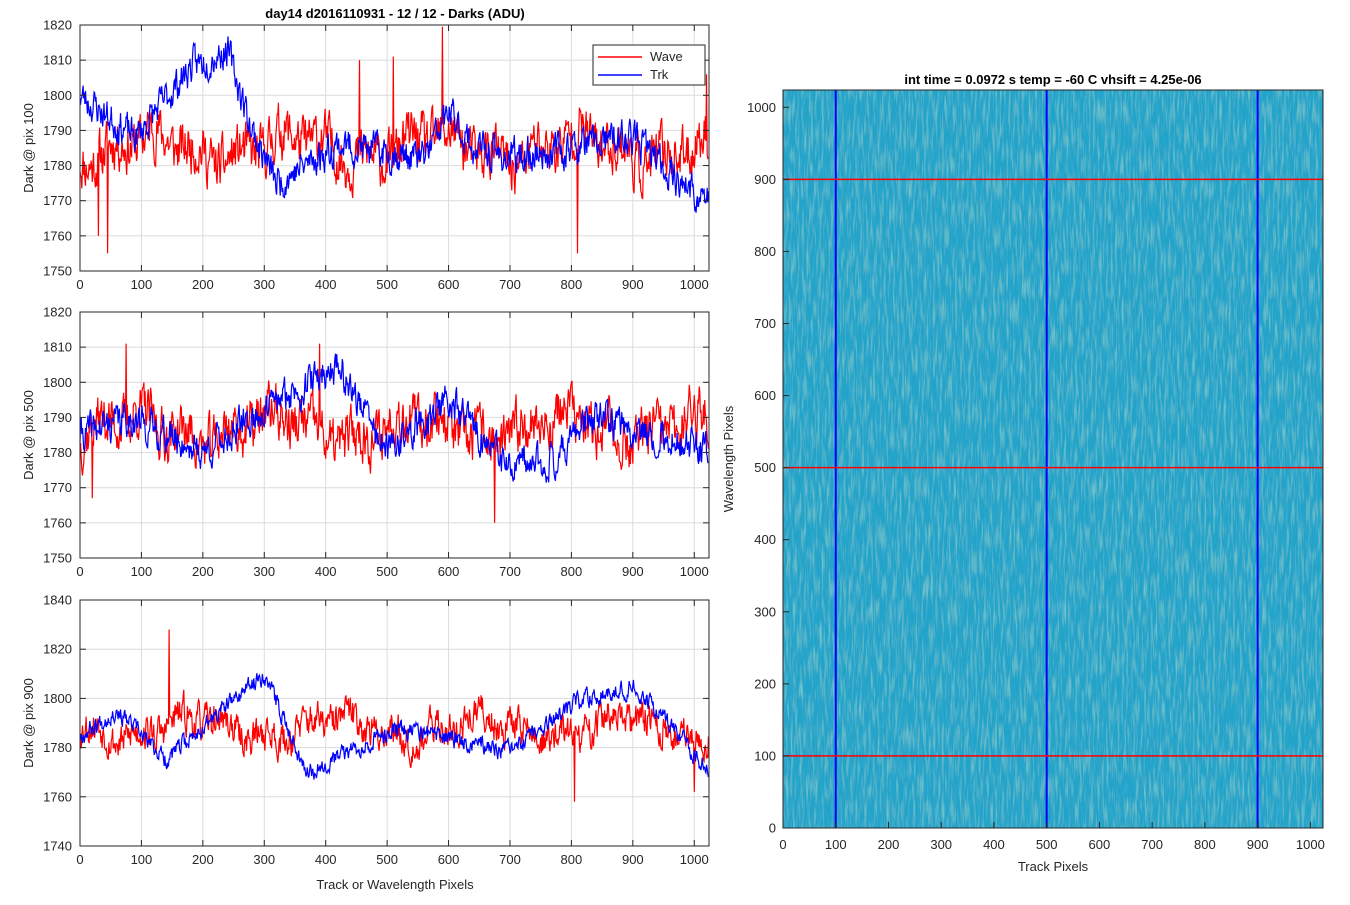 The height and width of the screenshot is (905, 1350). What do you see at coordinates (728, 458) in the screenshot?
I see `heatmap-y-label: Wavelength Pixels` at bounding box center [728, 458].